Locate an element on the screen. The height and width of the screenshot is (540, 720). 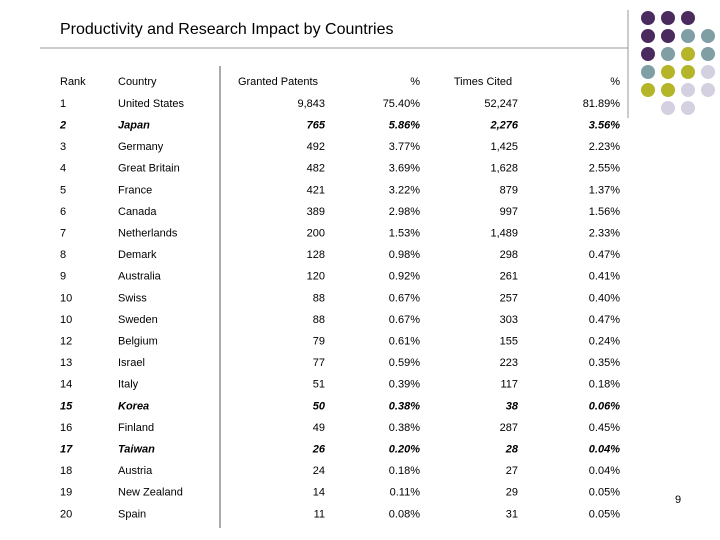
table-cell: Taiwan is located at coordinates (136, 450).